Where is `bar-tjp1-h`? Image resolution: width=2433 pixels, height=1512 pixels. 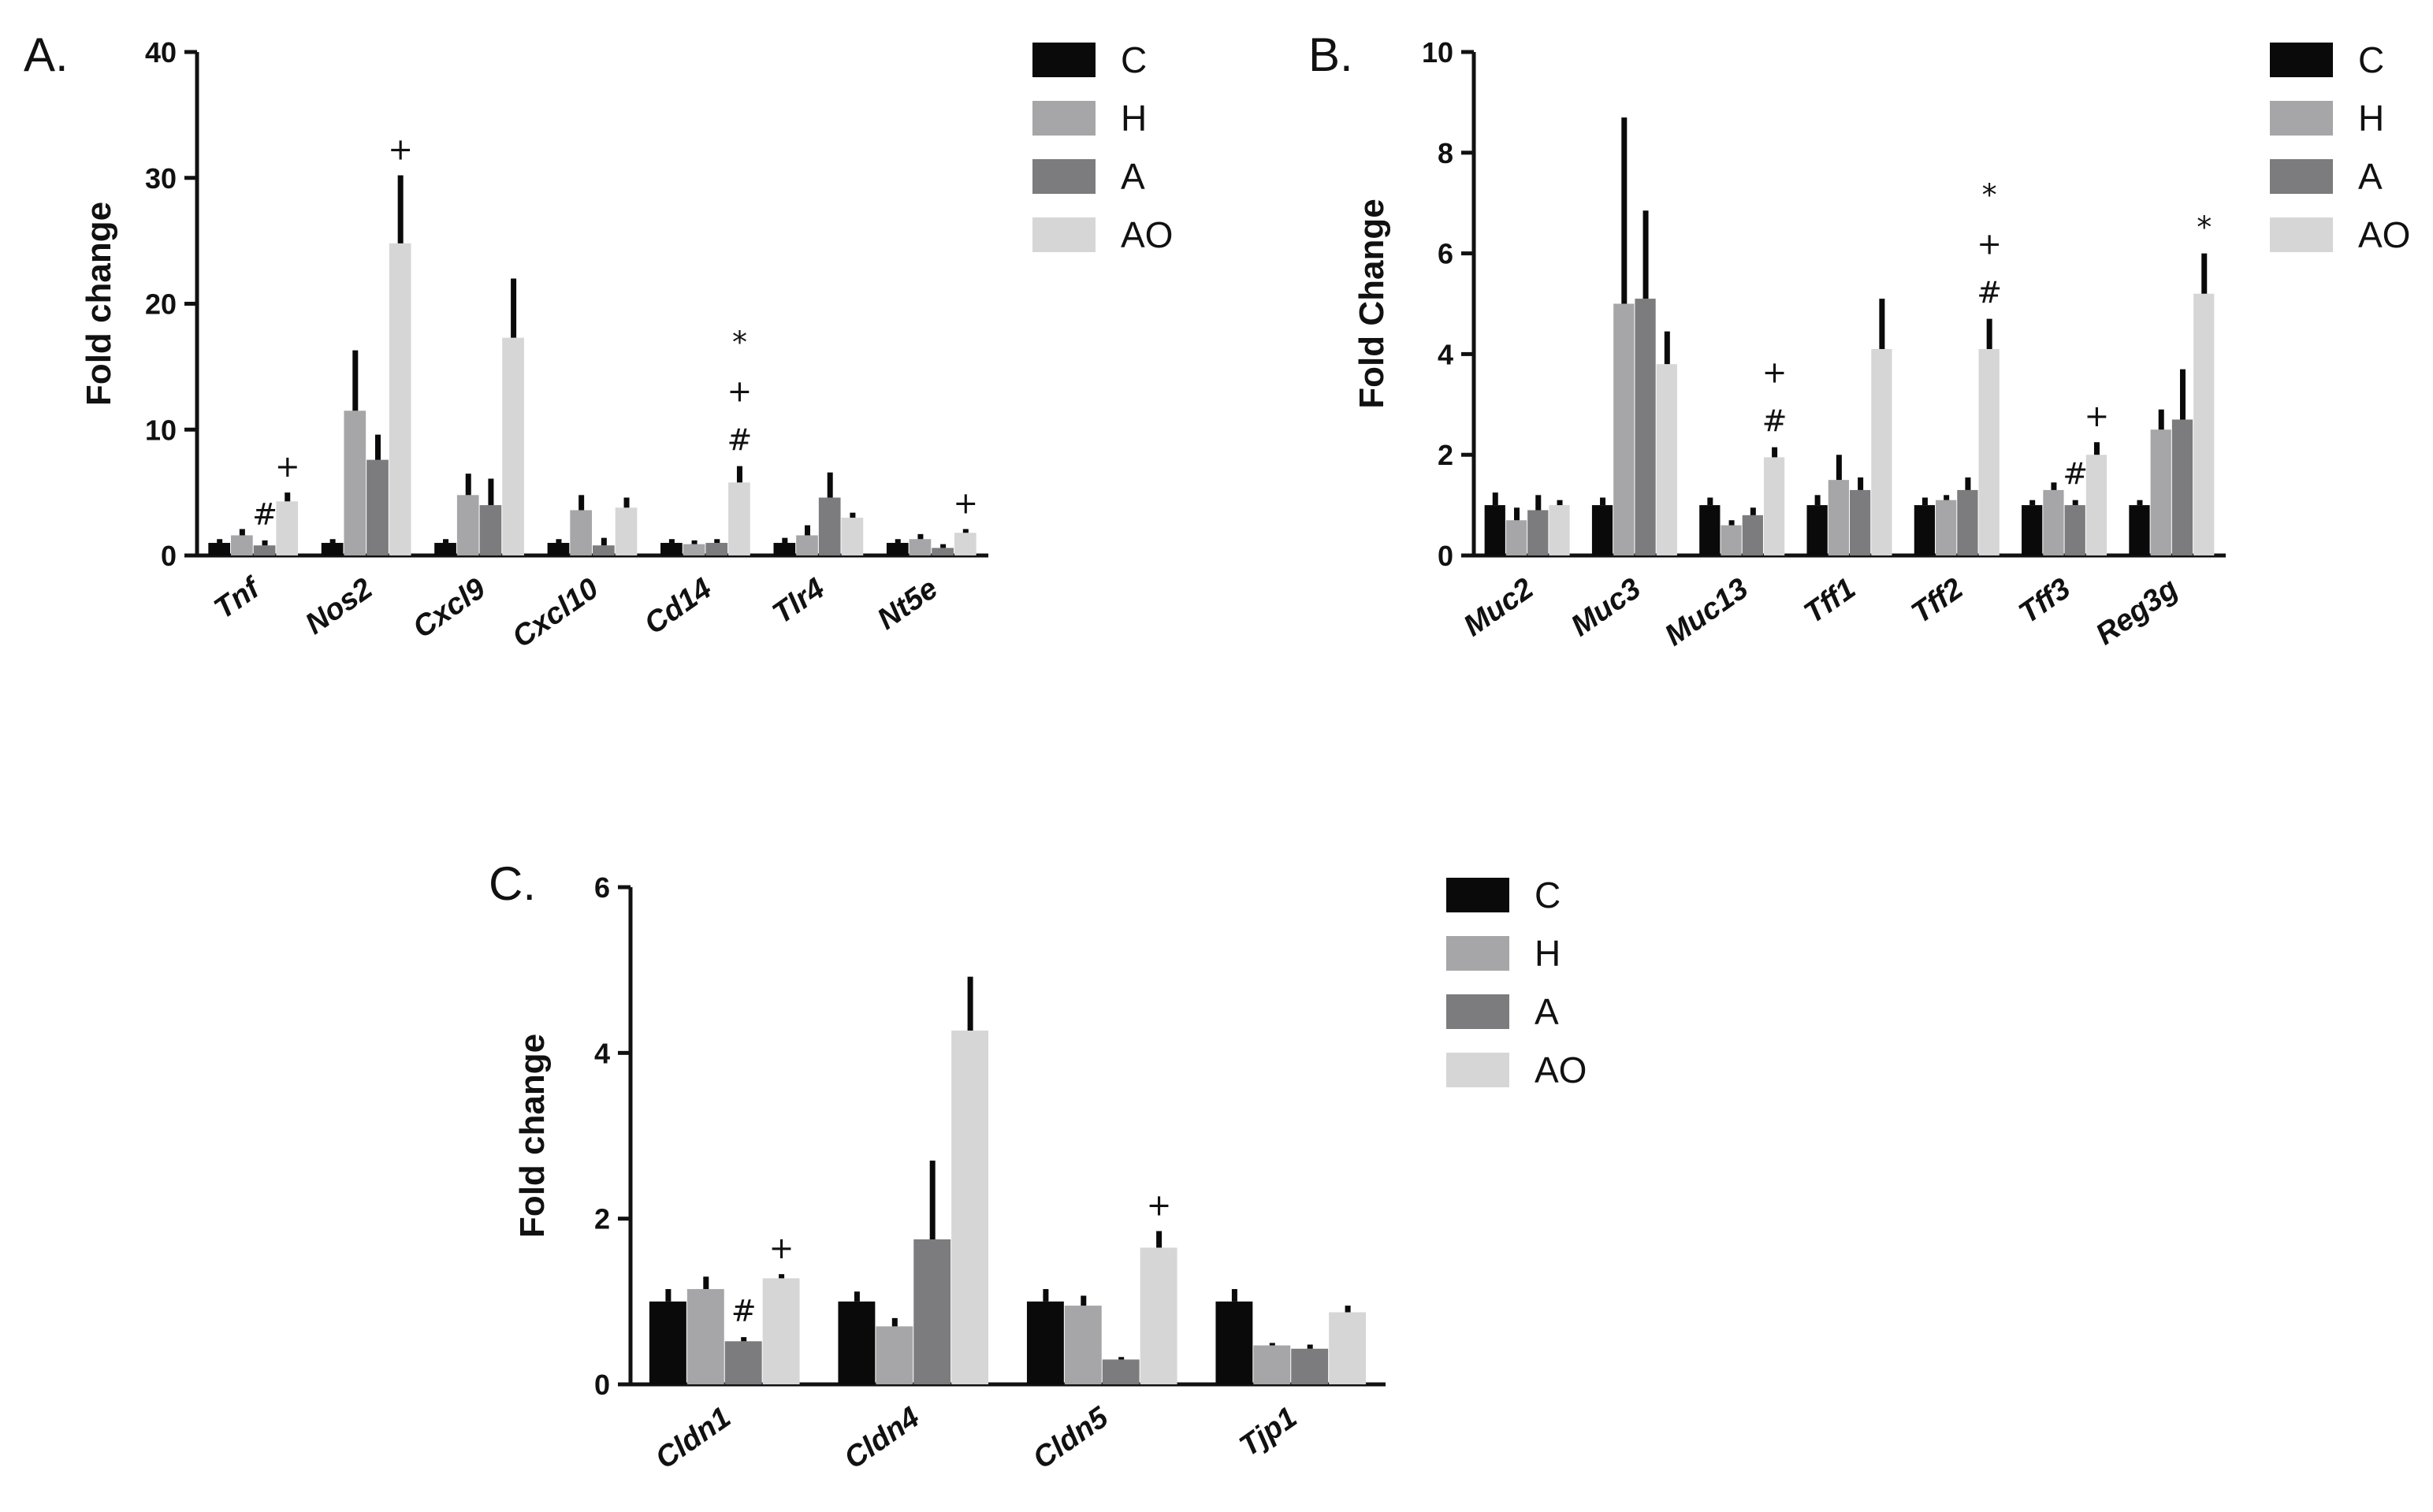 bar-tjp1-h is located at coordinates (1272, 1364).